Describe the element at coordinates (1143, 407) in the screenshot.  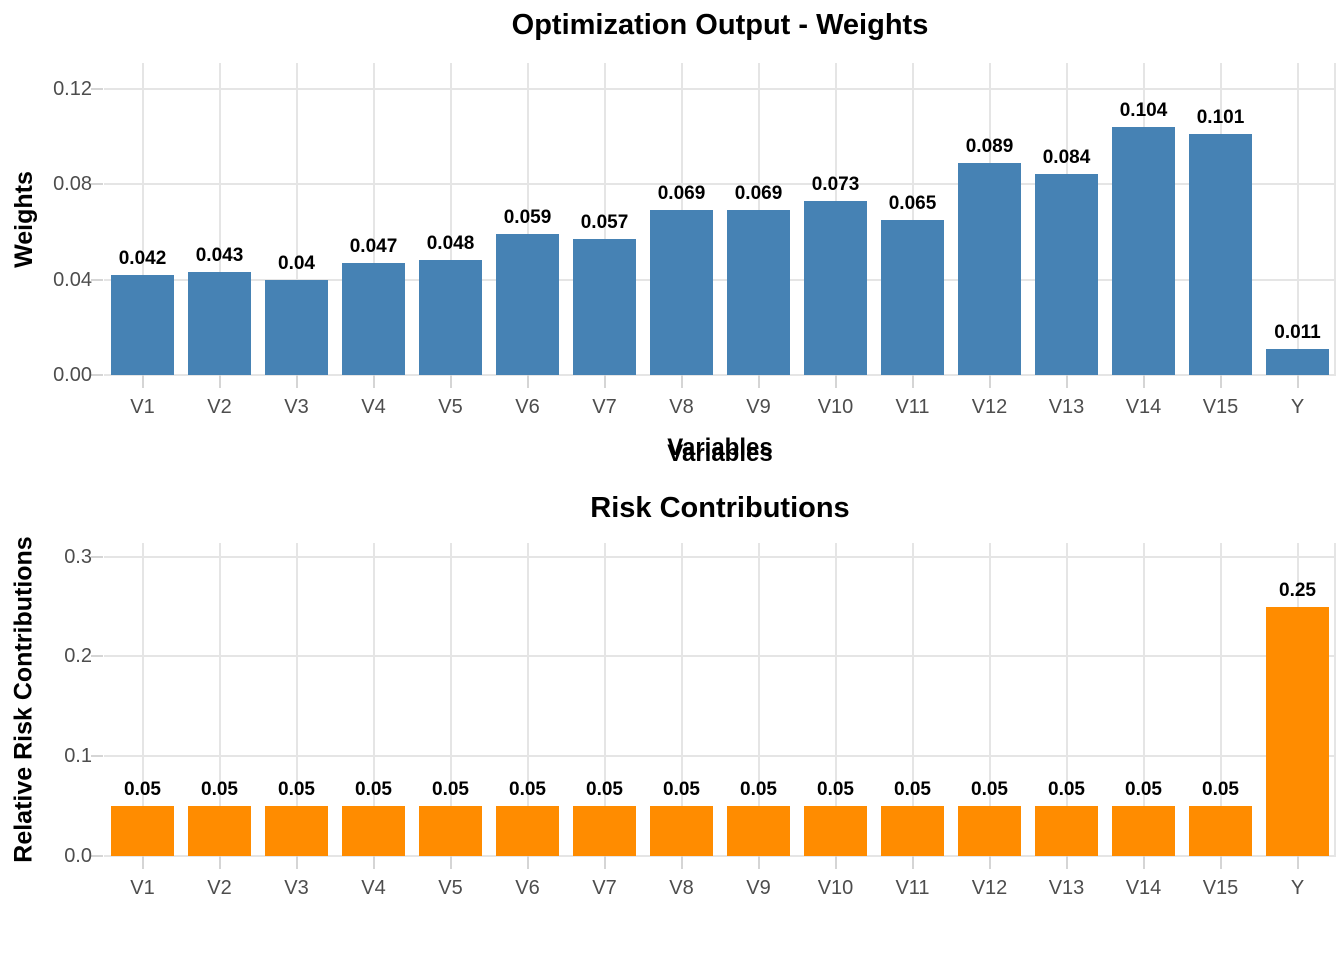
I see `x-category-label: V14` at that location.